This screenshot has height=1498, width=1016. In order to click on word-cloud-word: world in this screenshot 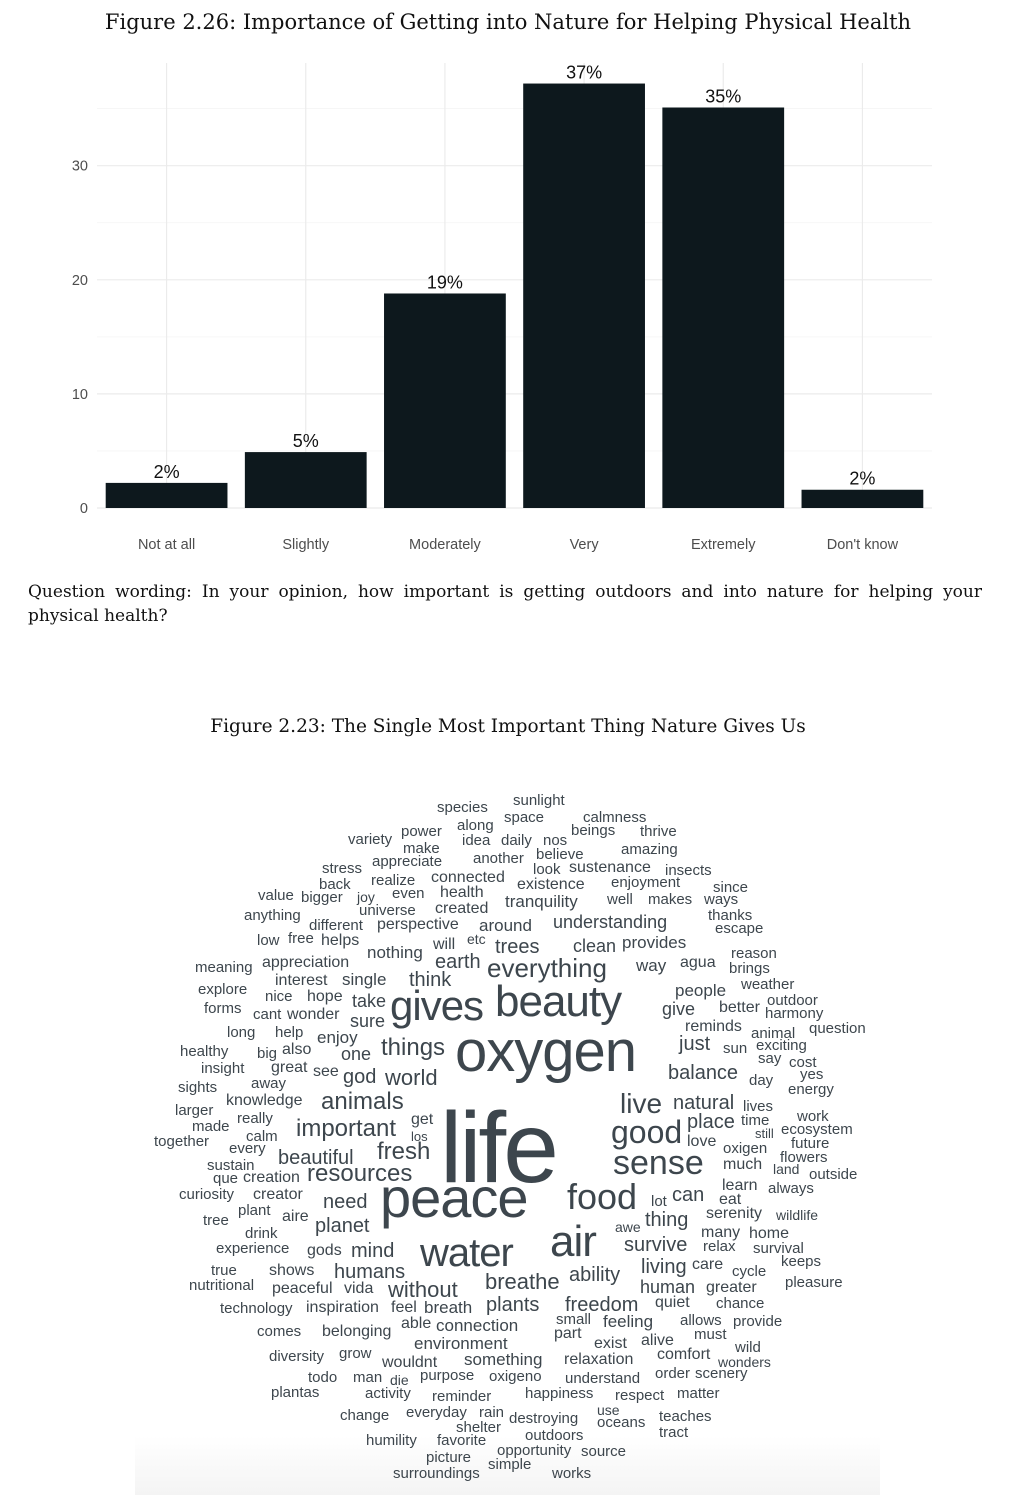, I will do `click(411, 1077)`.